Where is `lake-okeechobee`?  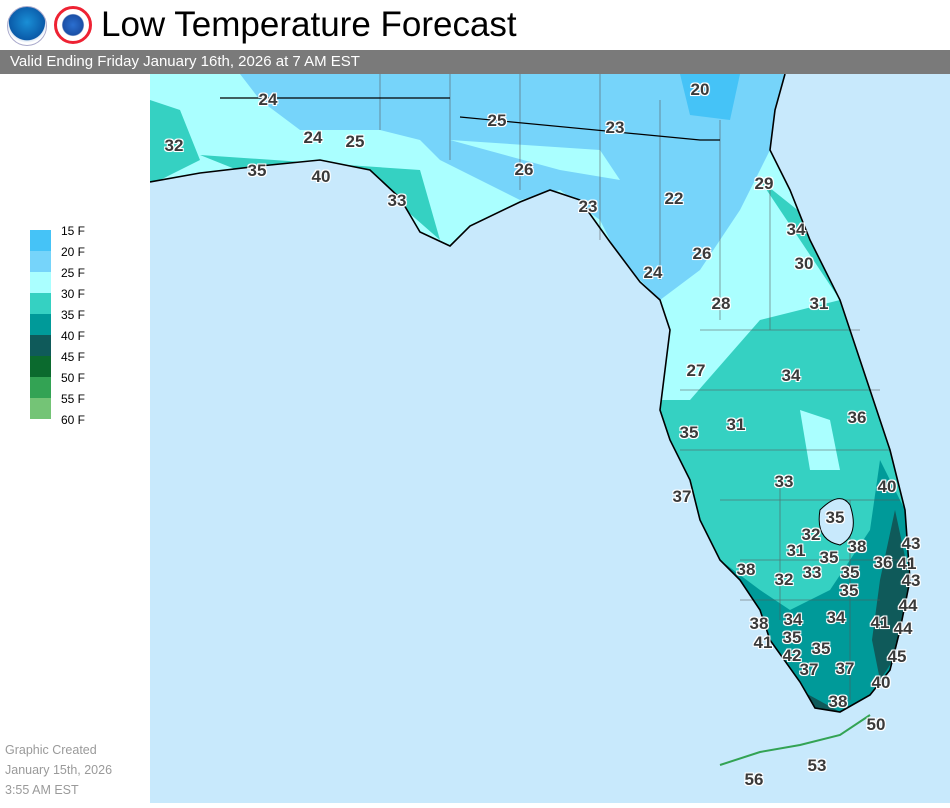
lake-okeechobee is located at coordinates (836, 522).